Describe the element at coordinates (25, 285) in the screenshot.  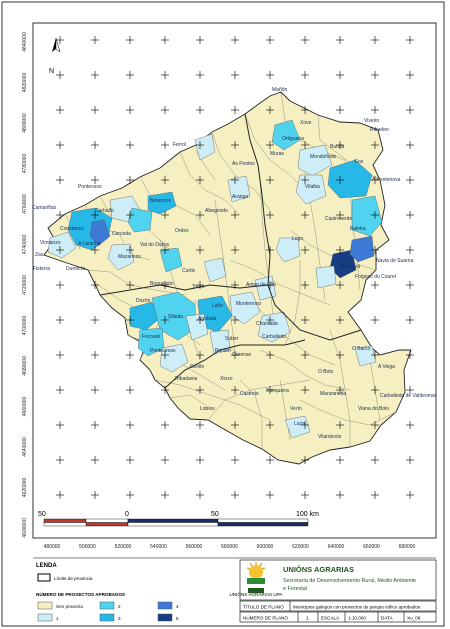
I see `y-tick-label: 4720000` at that location.